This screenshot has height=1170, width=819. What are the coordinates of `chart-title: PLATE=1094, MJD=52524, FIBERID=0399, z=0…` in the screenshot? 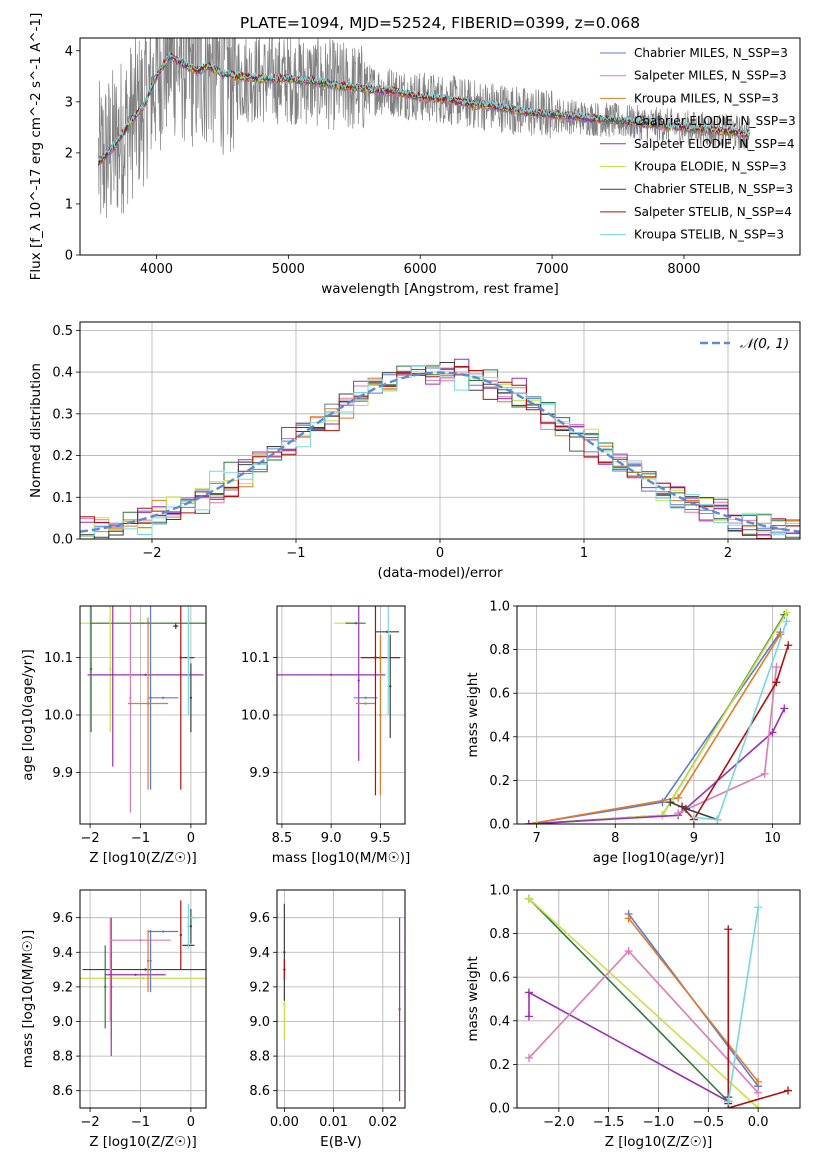 It's located at (440, 23).